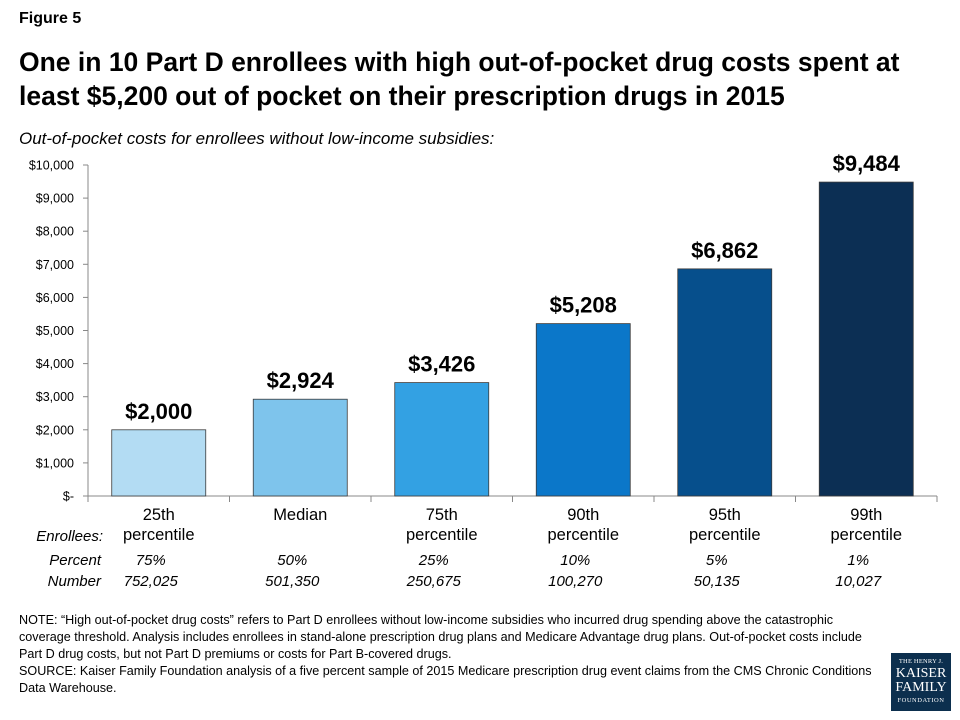 The image size is (960, 720). What do you see at coordinates (55, 397) in the screenshot?
I see `y-tick-label: $3,000` at bounding box center [55, 397].